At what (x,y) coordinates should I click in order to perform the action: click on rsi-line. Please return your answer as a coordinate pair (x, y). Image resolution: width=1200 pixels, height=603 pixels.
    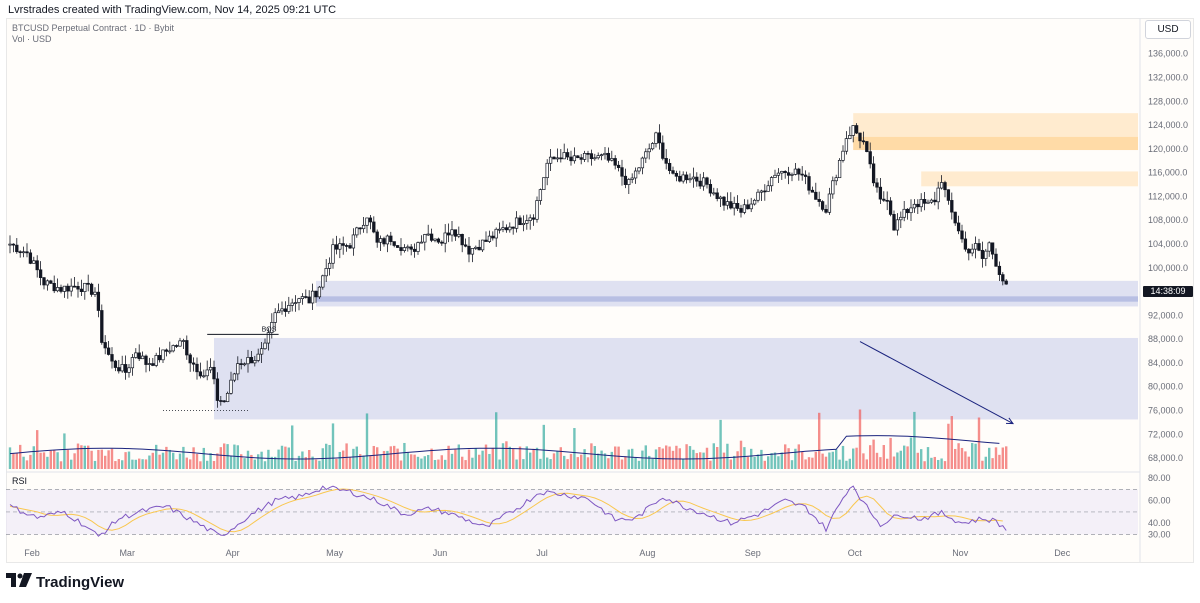
    Looking at the image, I should click on (508, 511).